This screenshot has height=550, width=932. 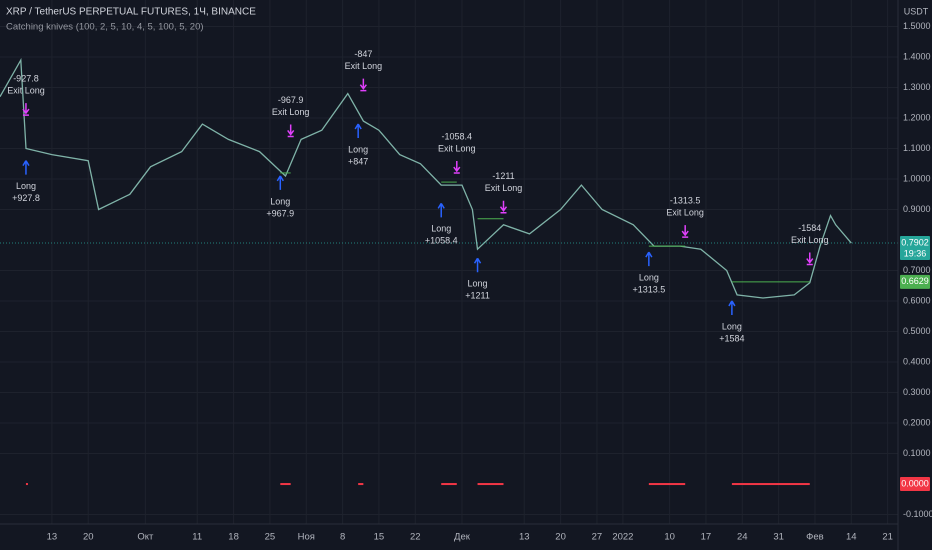 What do you see at coordinates (457, 136) in the screenshot?
I see `exit-profit: -1058.4` at bounding box center [457, 136].